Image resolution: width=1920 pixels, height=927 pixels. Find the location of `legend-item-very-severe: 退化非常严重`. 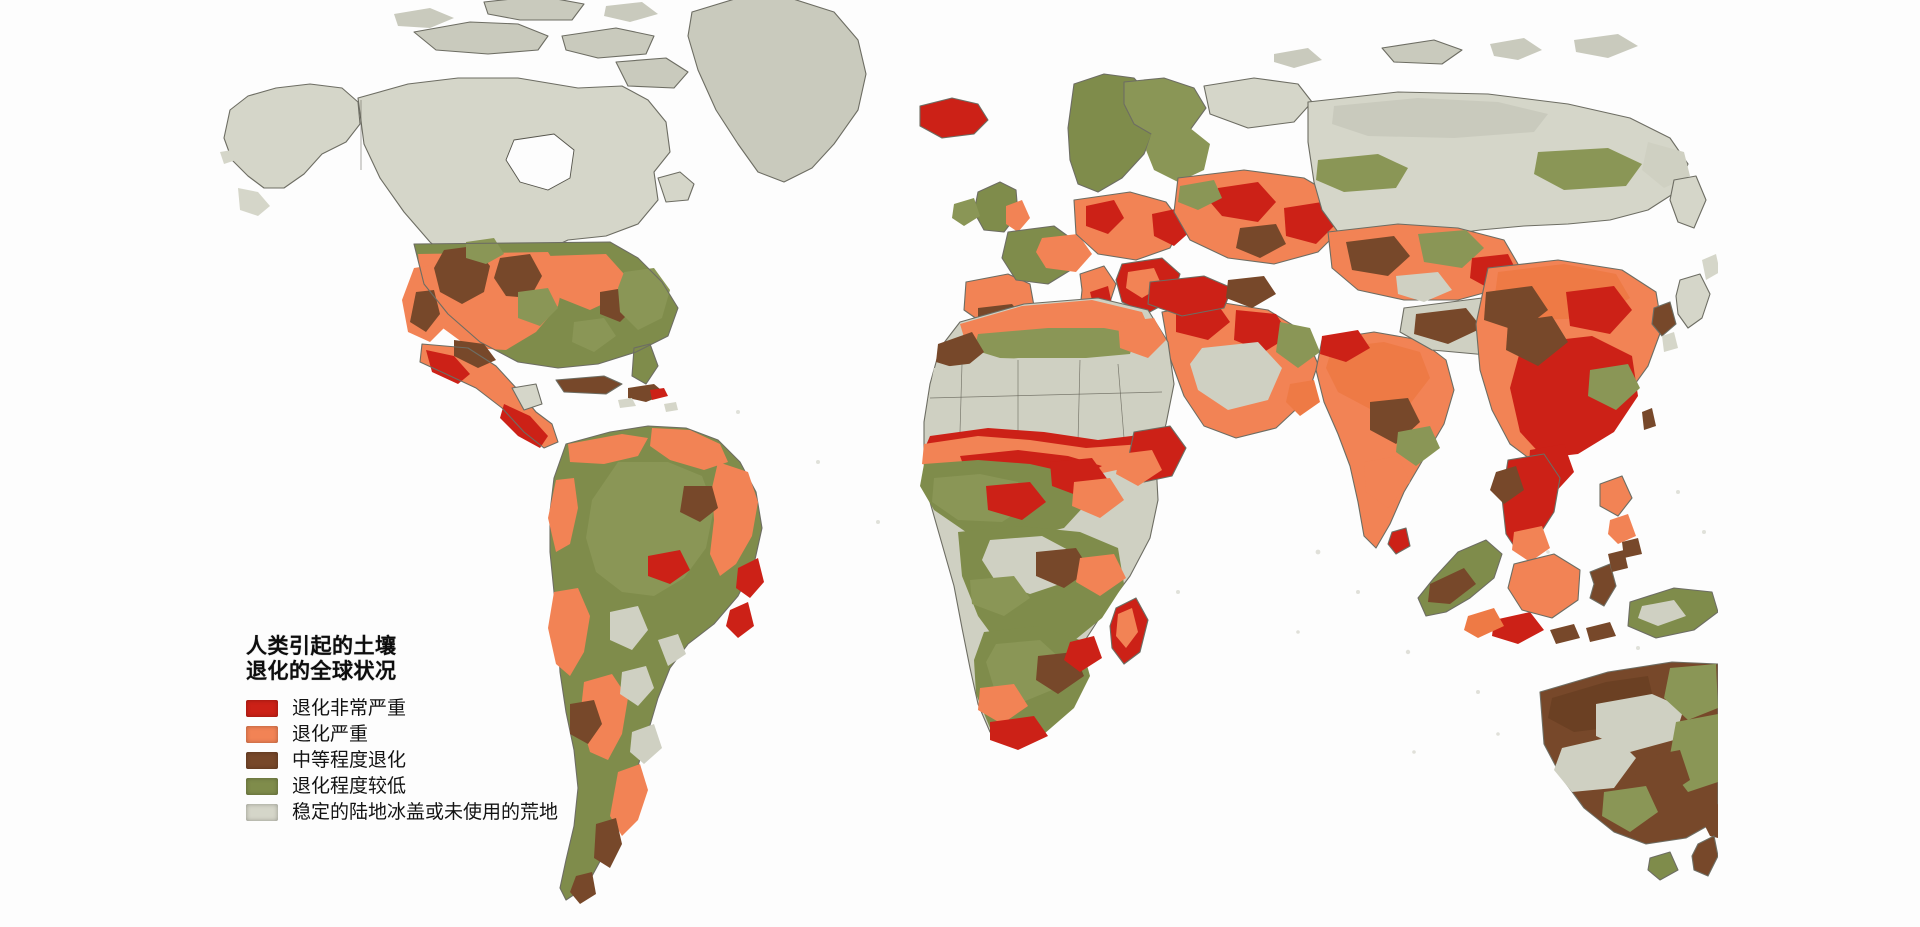

legend-item-very-severe: 退化非常严重 is located at coordinates (402, 708).